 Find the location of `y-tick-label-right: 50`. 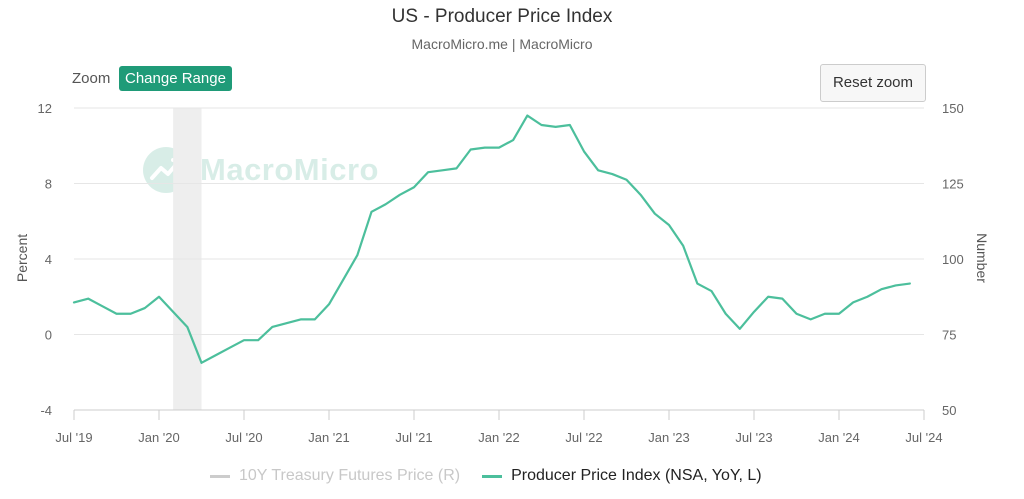

y-tick-label-right: 50 is located at coordinates (949, 410).